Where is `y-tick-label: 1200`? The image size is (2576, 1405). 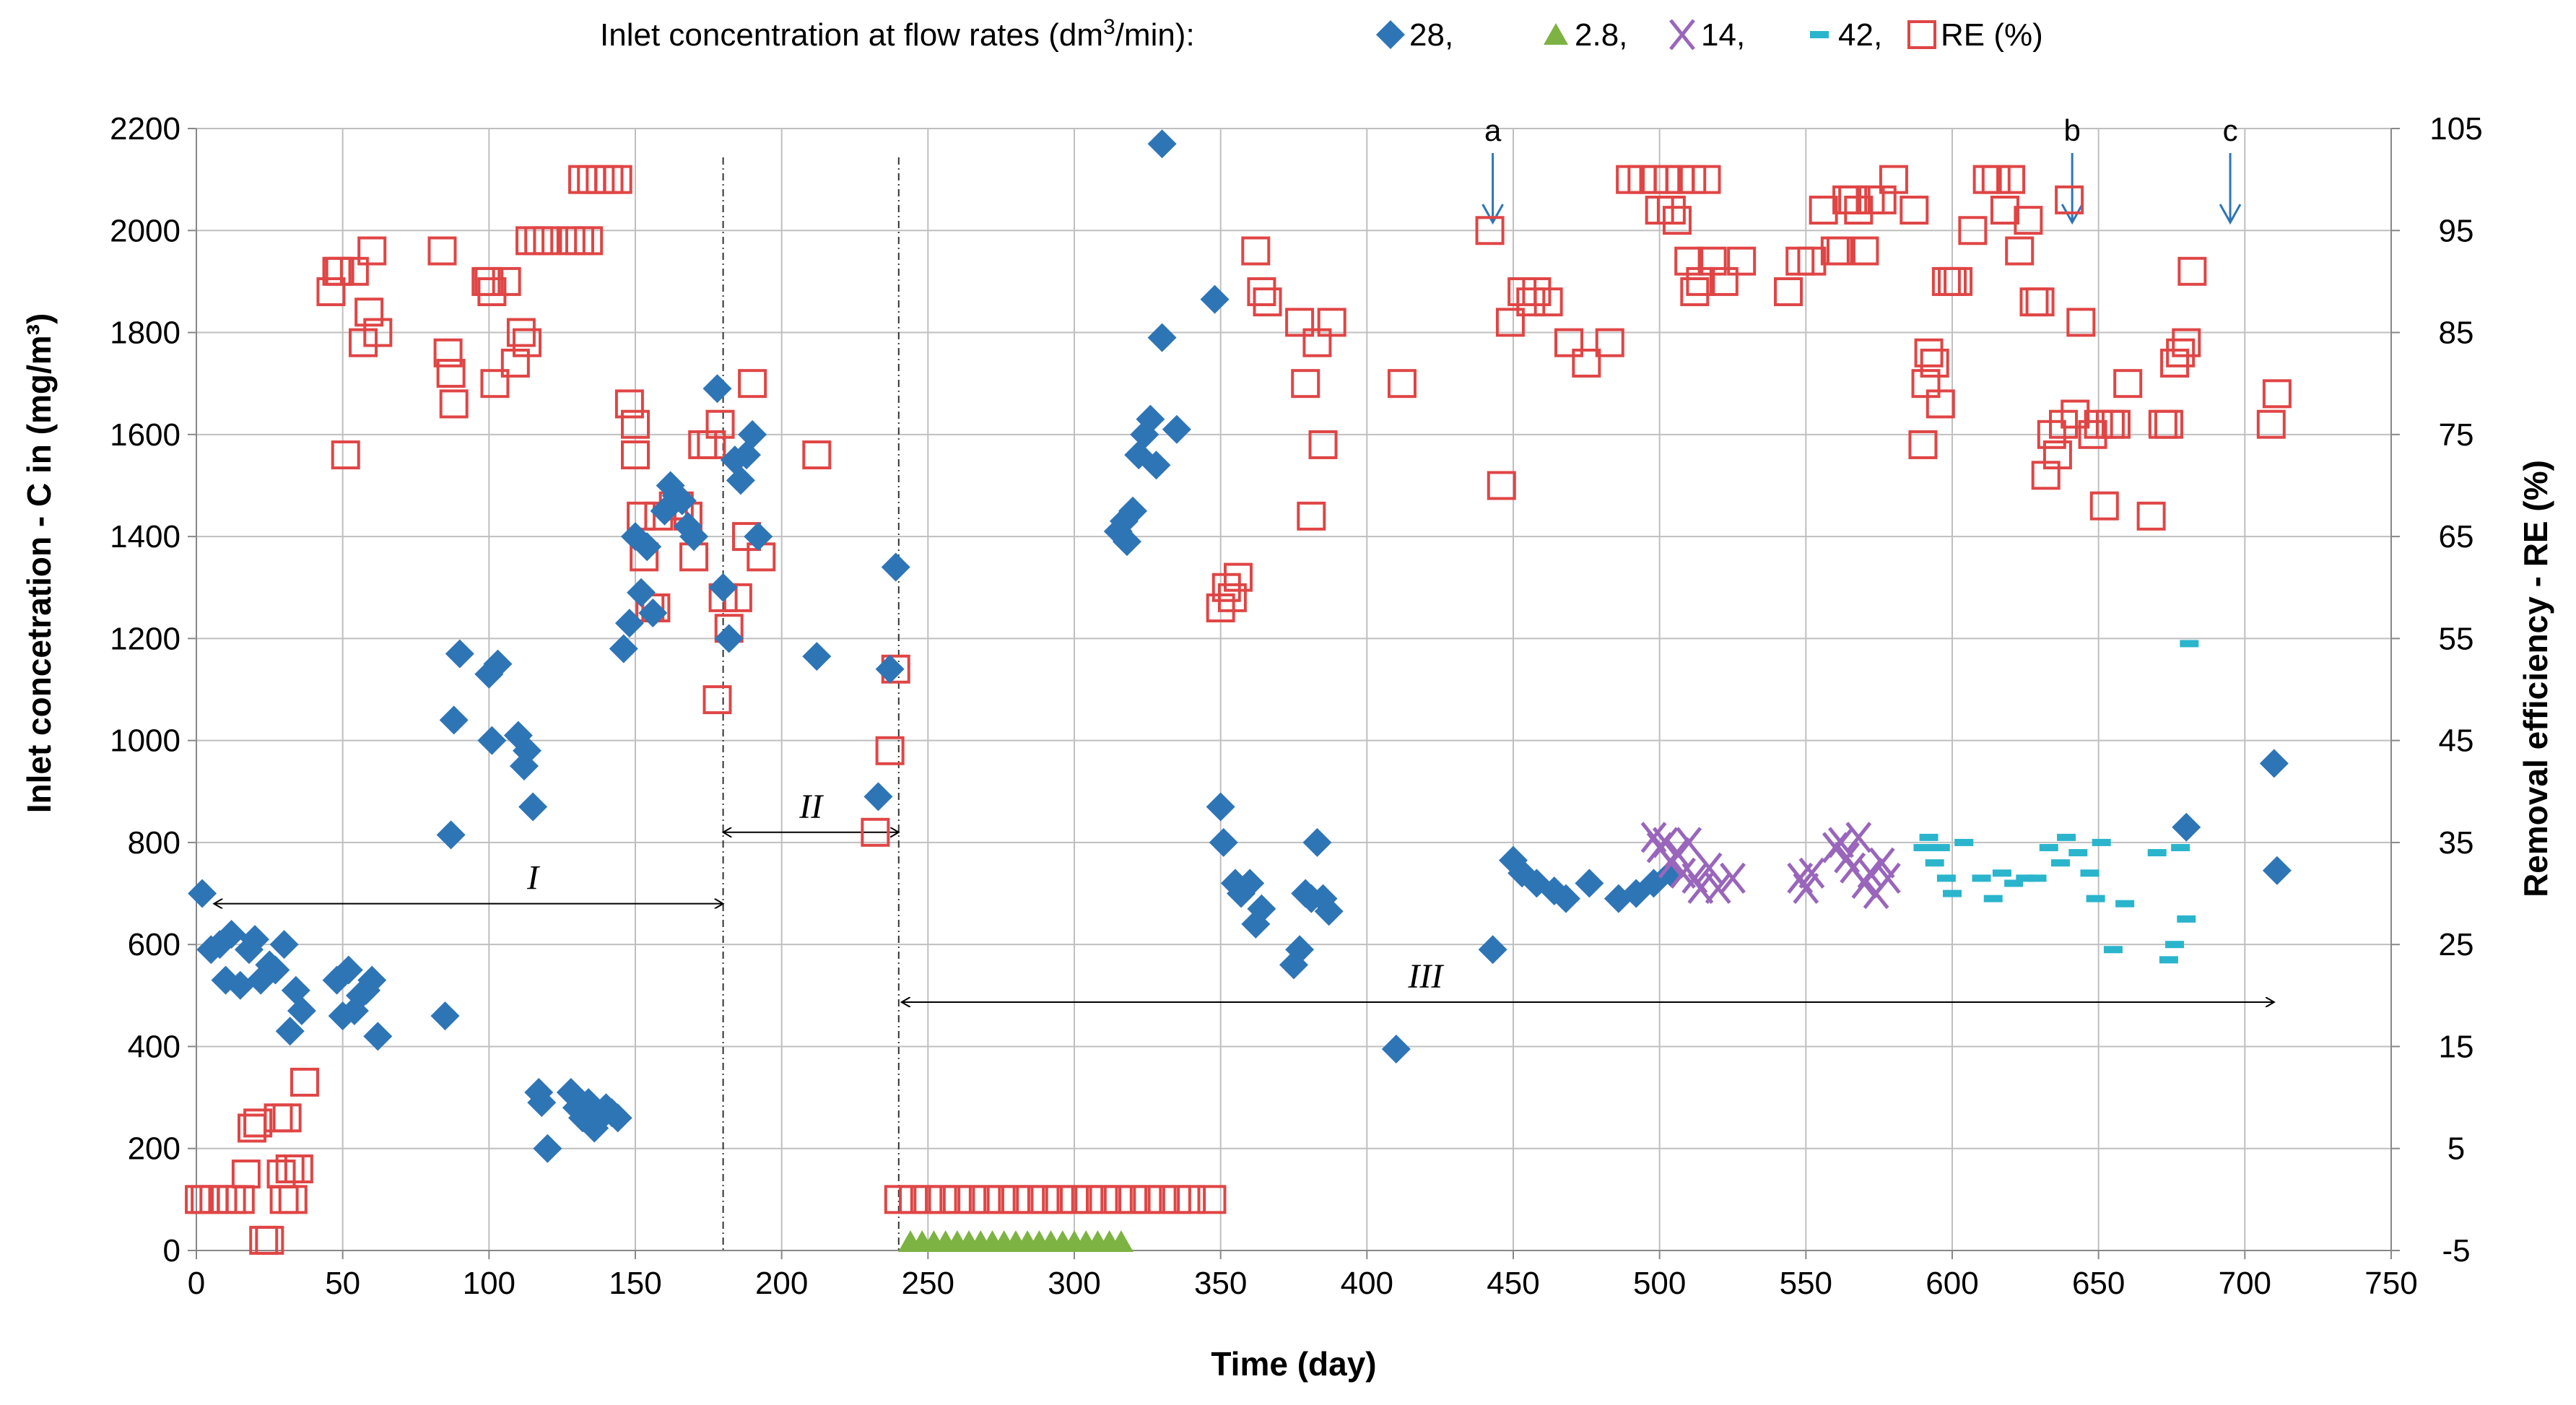
y-tick-label: 1200 is located at coordinates (145, 638).